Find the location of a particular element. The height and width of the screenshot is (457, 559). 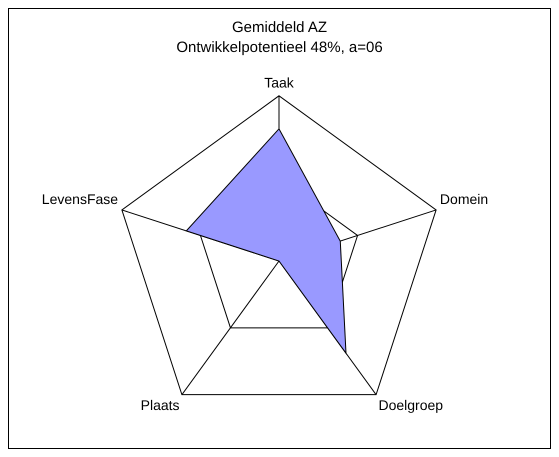

spoke-label: Plaats is located at coordinates (160, 405).